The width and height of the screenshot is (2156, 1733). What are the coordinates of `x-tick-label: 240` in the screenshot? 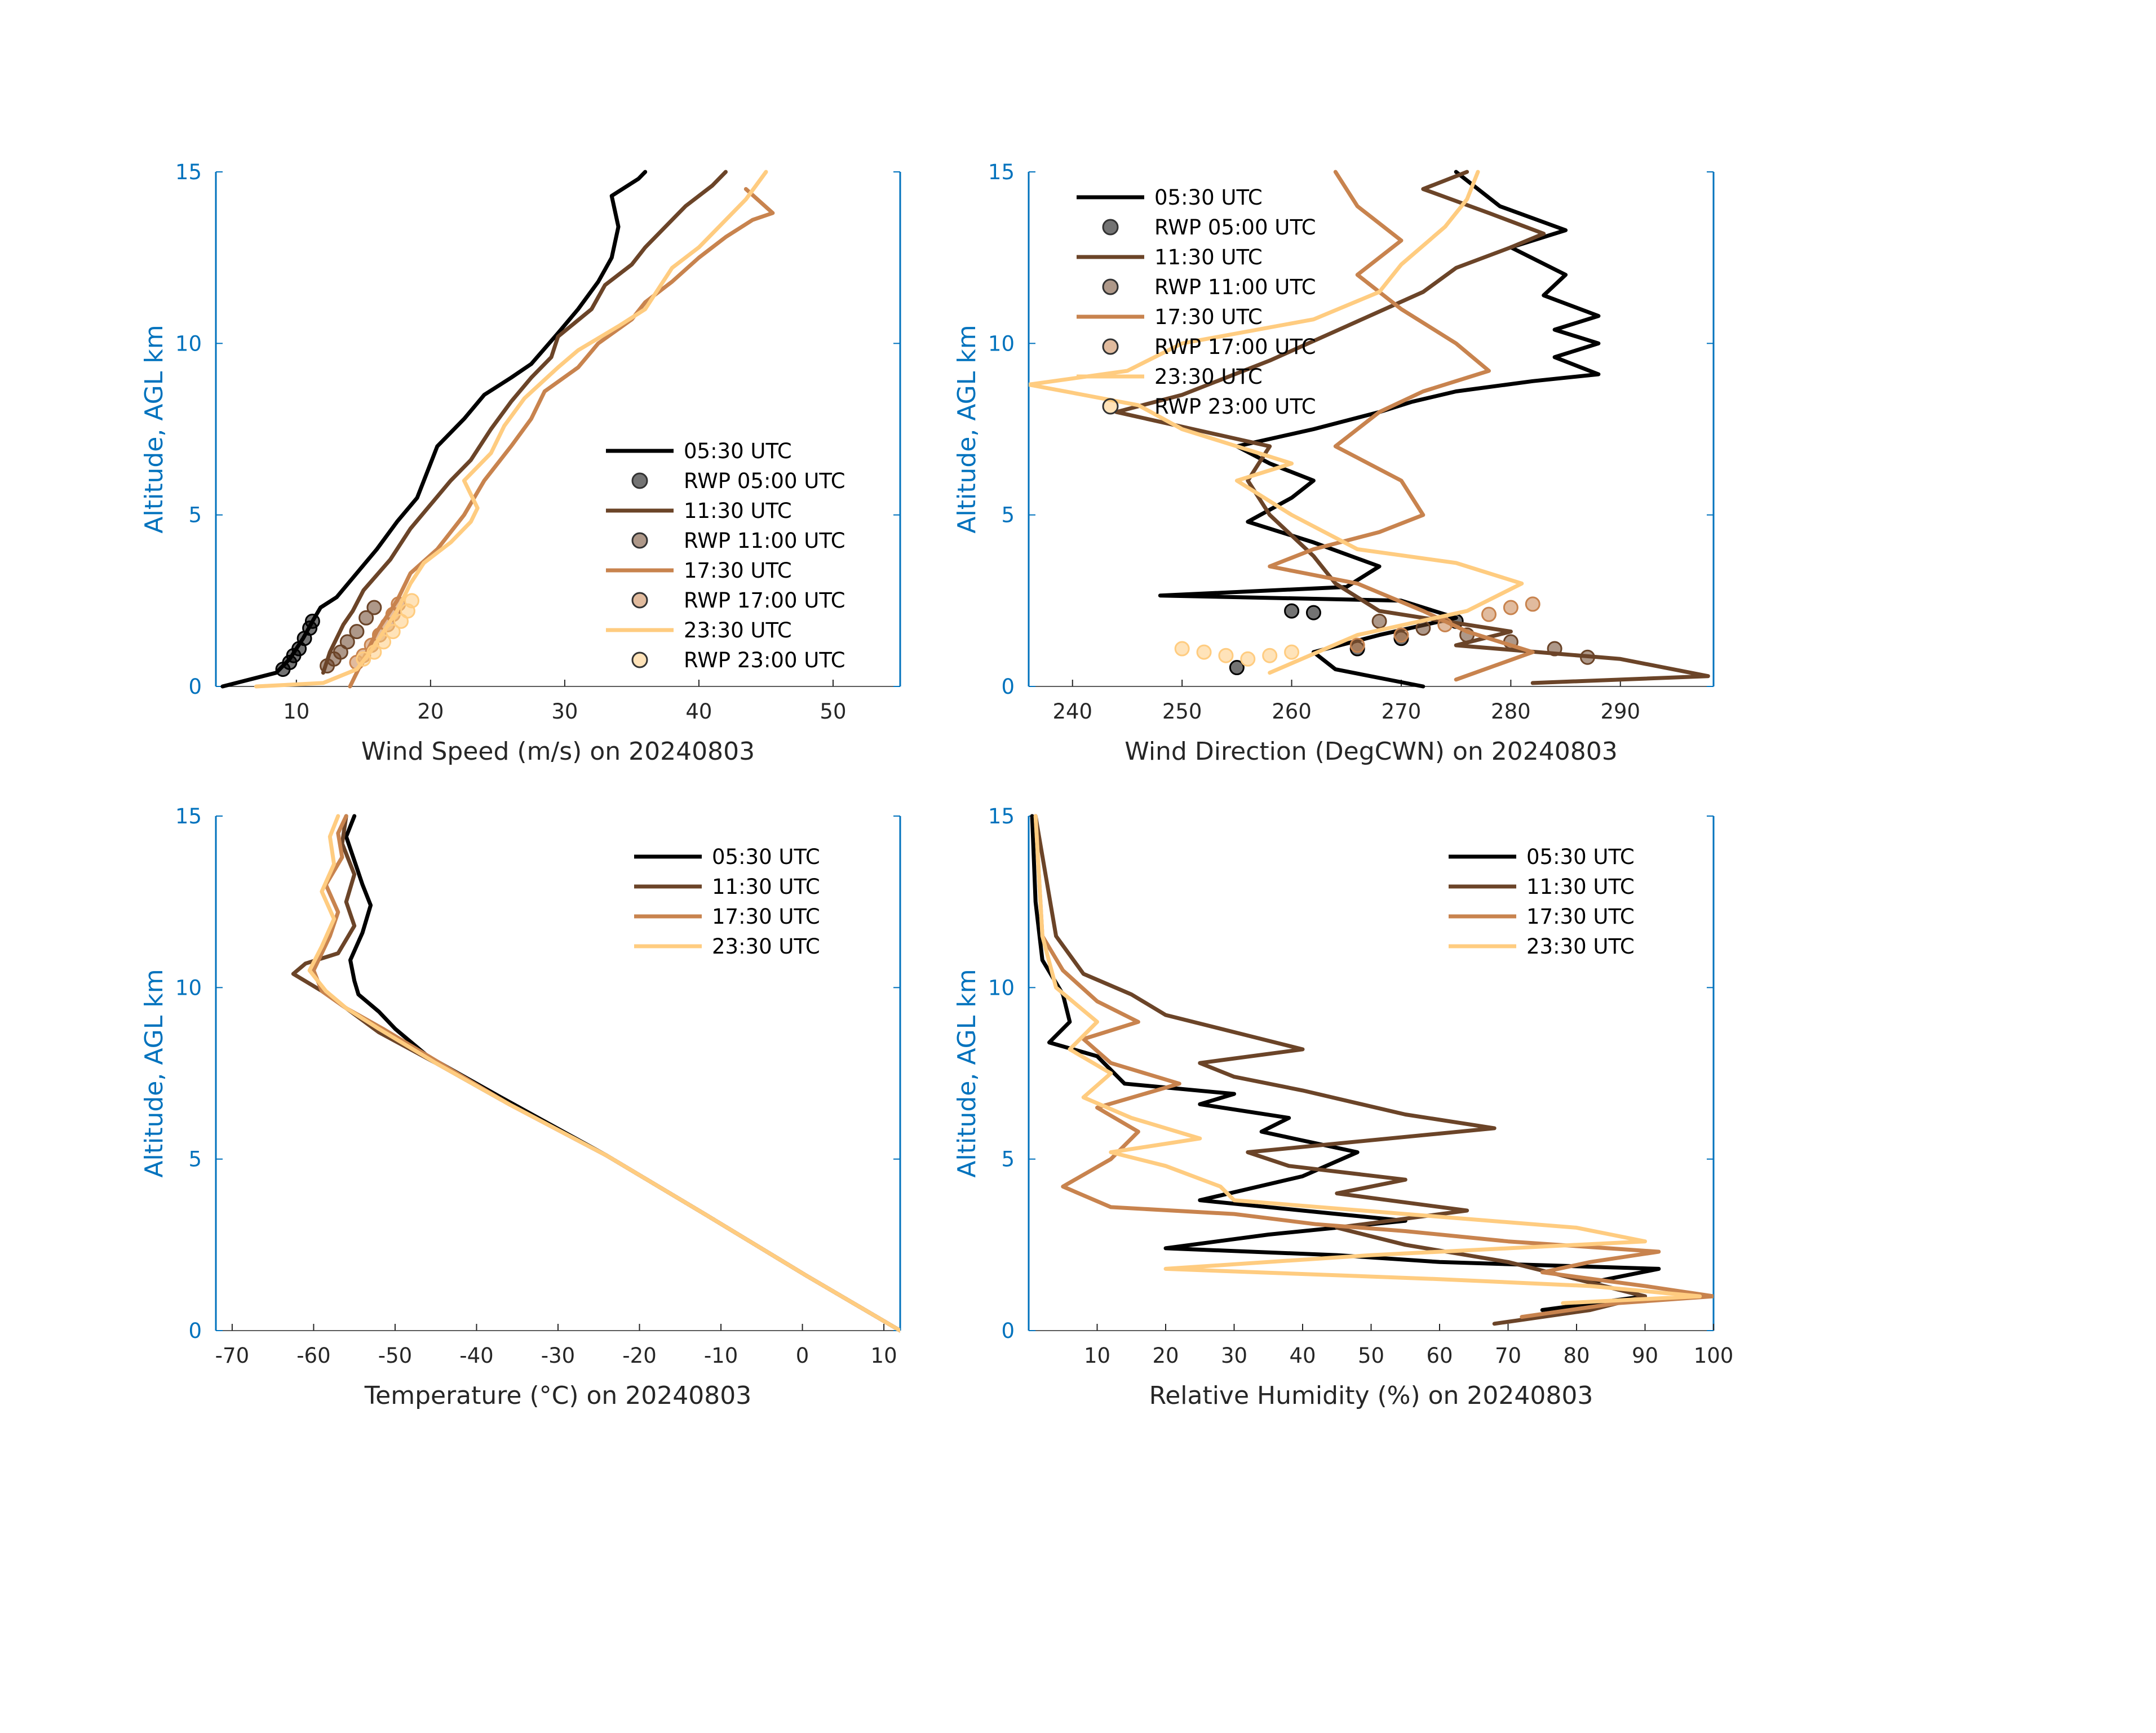 It's located at (1072, 711).